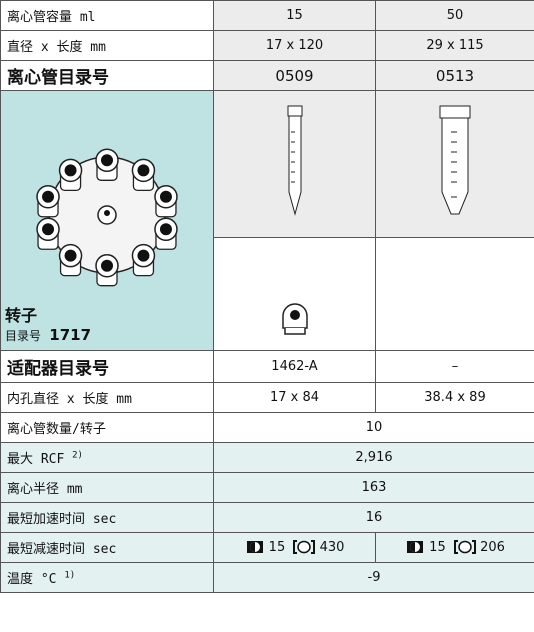 The height and width of the screenshot is (632, 534). I want to click on note: 1), so click(70, 575).